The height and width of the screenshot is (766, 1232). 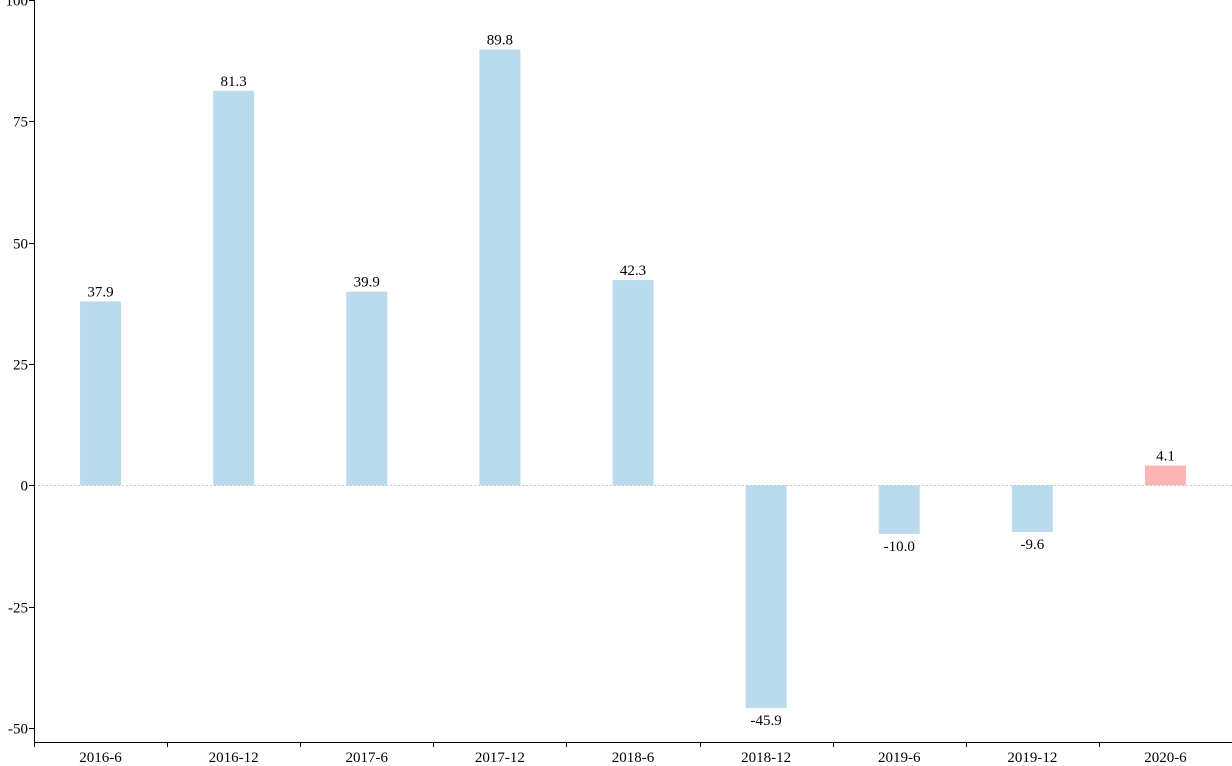 What do you see at coordinates (1032, 545) in the screenshot?
I see `data-label-2019-12: -9.6` at bounding box center [1032, 545].